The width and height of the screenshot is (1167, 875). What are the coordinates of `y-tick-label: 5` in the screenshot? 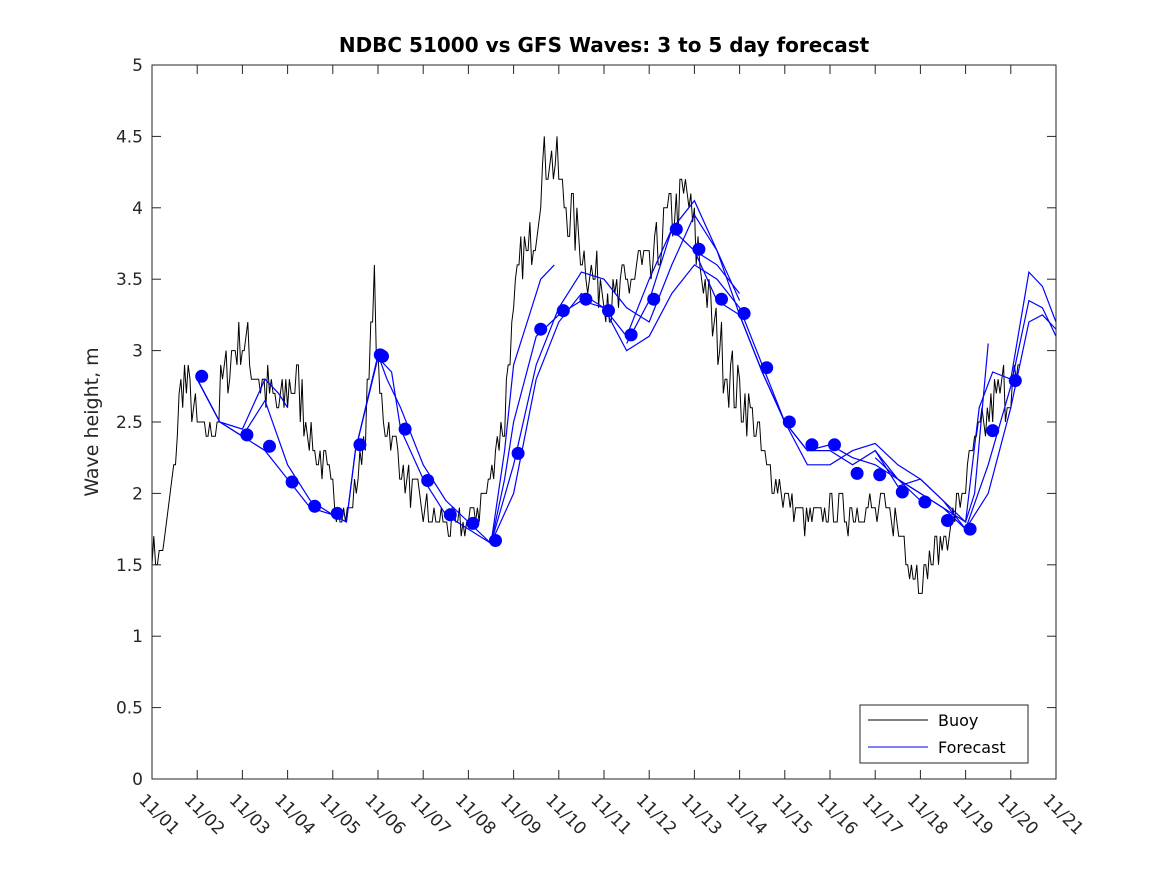 It's located at (137, 66).